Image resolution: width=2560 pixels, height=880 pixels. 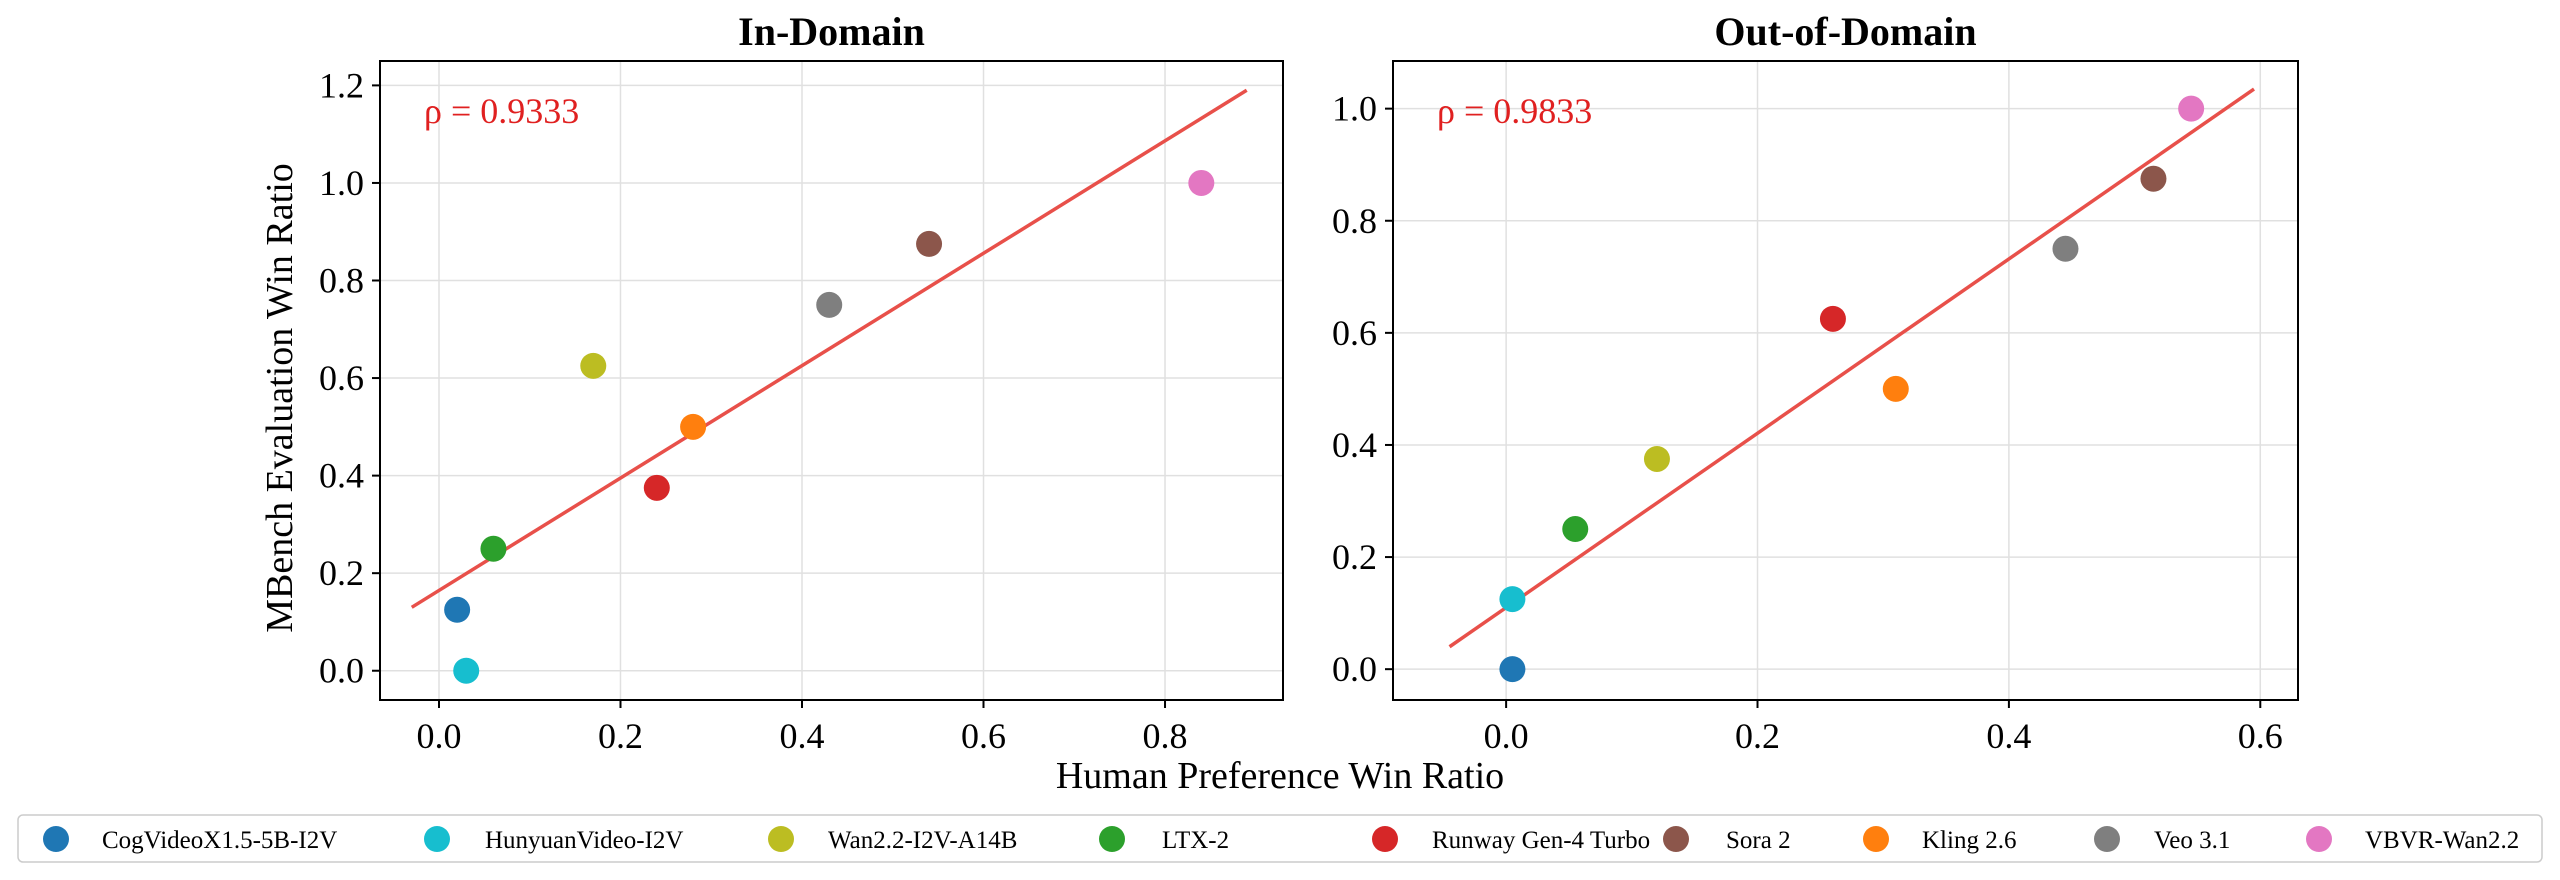 What do you see at coordinates (831, 31) in the screenshot?
I see `chart-title: In-Domain` at bounding box center [831, 31].